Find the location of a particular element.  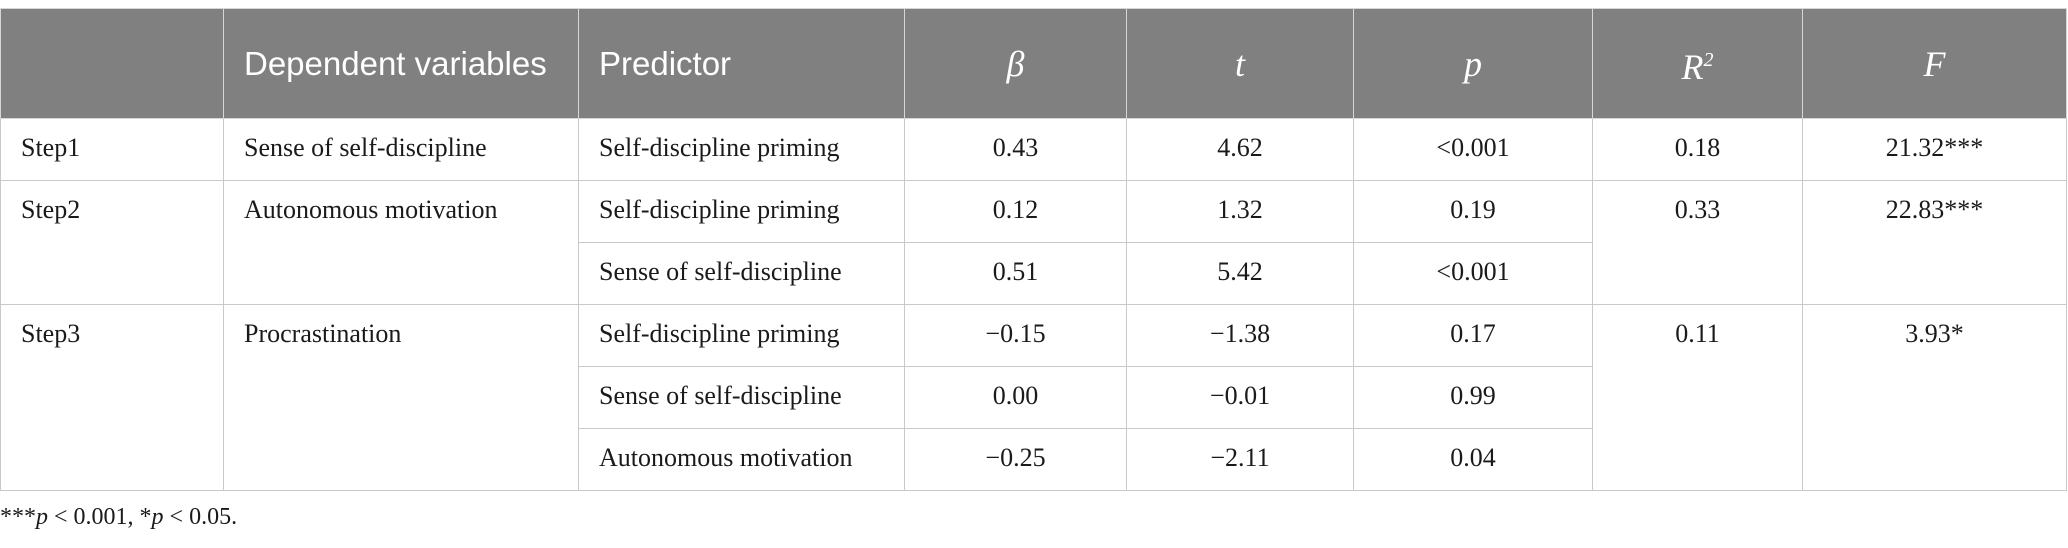

header-r-squared: R2 is located at coordinates (1697, 63).